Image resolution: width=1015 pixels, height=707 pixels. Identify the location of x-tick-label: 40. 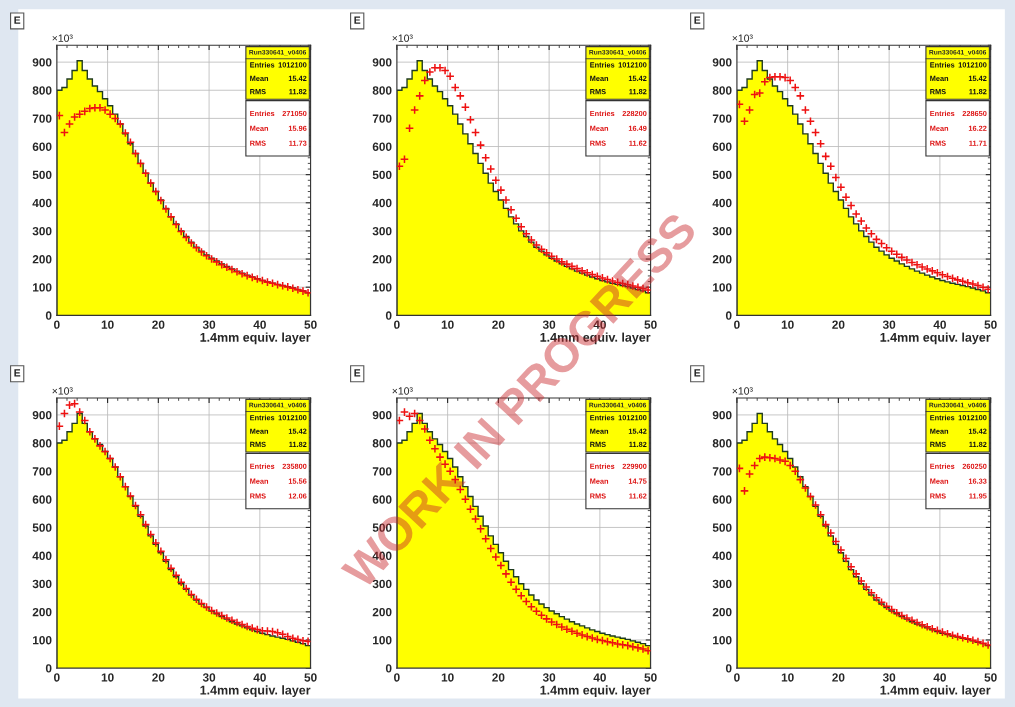
(259, 677).